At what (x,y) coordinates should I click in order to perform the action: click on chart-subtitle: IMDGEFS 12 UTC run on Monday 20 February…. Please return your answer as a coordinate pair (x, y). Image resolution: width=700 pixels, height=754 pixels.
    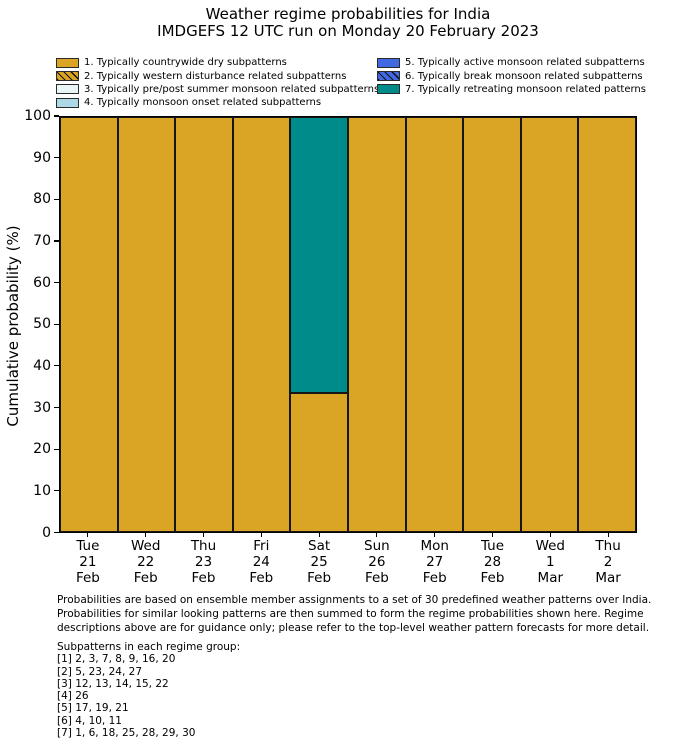
    Looking at the image, I should click on (348, 31).